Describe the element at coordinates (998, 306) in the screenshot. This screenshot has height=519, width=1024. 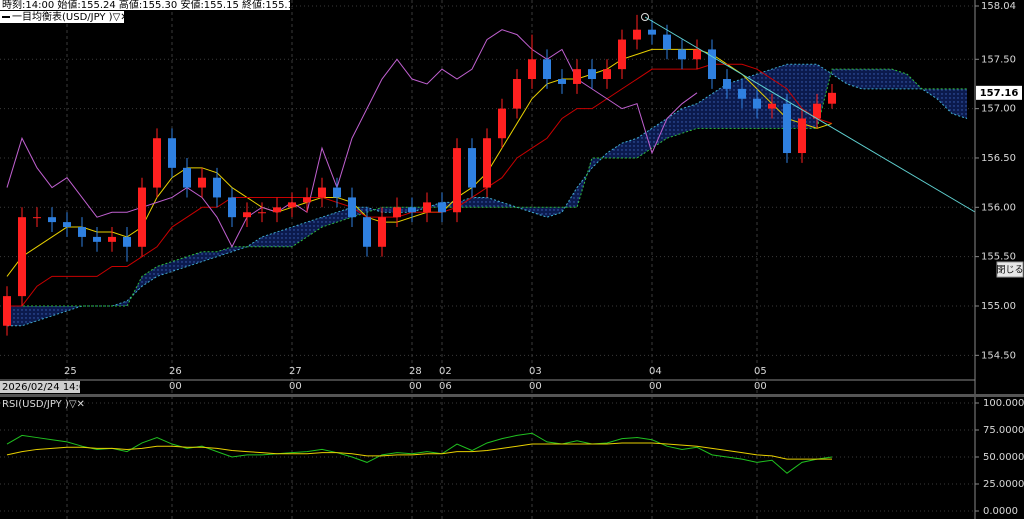
I see `y-tick-label: 155.00` at that location.